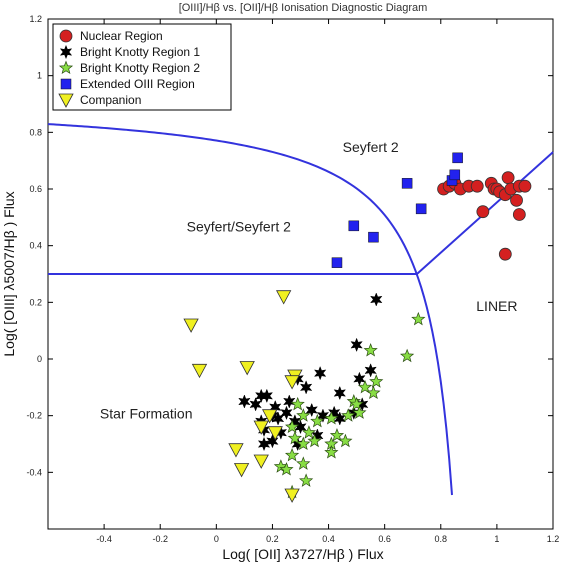  Describe the element at coordinates (239, 227) in the screenshot. I see `region-label: Seyfert/Seyfert 2` at that location.